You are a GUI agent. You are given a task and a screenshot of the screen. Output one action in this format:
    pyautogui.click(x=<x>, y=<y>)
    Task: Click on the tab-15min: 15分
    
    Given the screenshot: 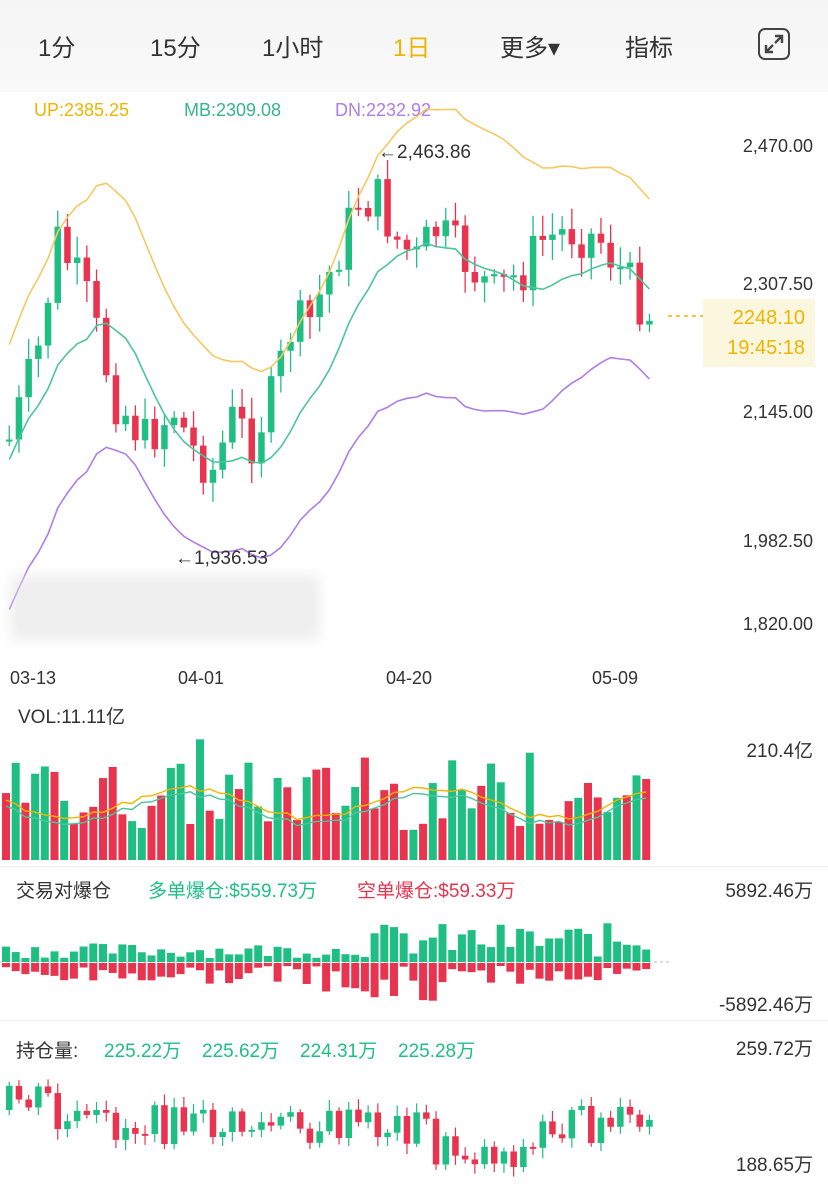 What is the action you would take?
    pyautogui.click(x=175, y=48)
    